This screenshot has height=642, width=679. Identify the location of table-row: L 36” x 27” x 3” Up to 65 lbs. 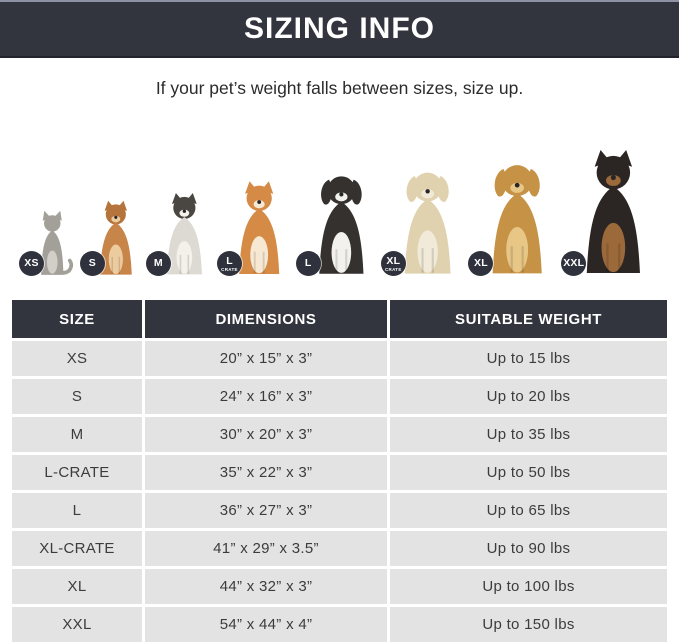
(339, 510).